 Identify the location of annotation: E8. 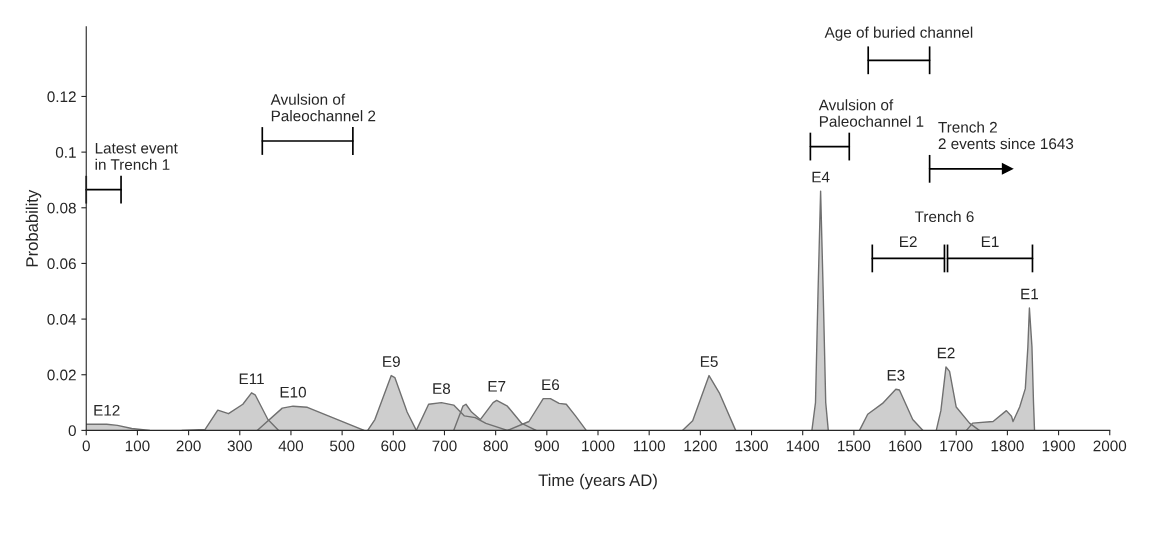
(442, 388).